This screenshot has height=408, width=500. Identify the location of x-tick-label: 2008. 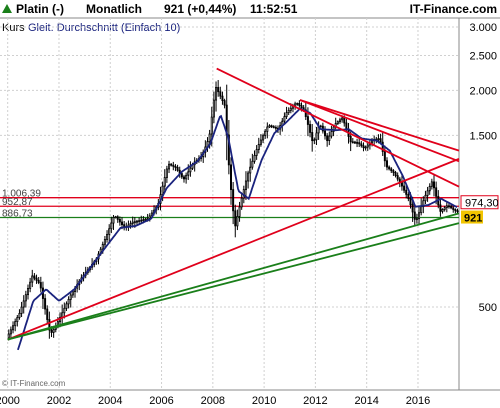
(213, 401).